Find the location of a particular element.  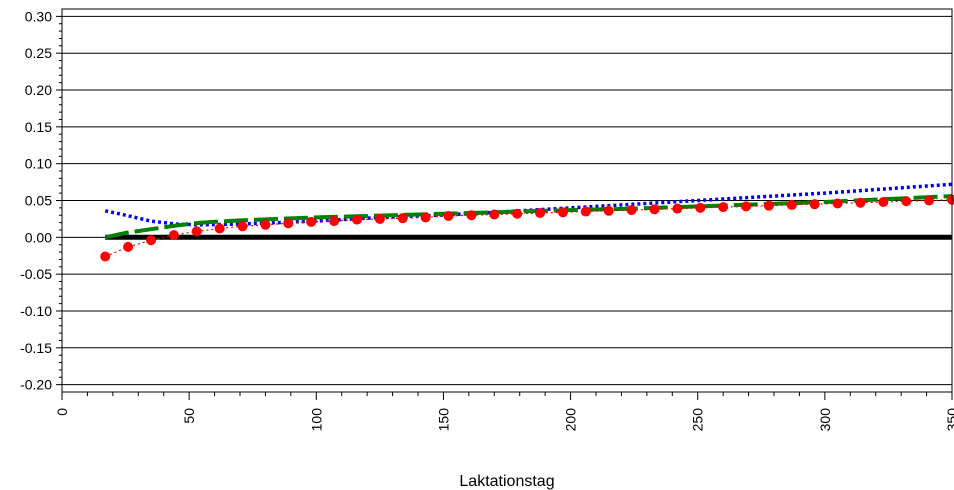

y-tick-label: 0.20 is located at coordinates (38, 90).